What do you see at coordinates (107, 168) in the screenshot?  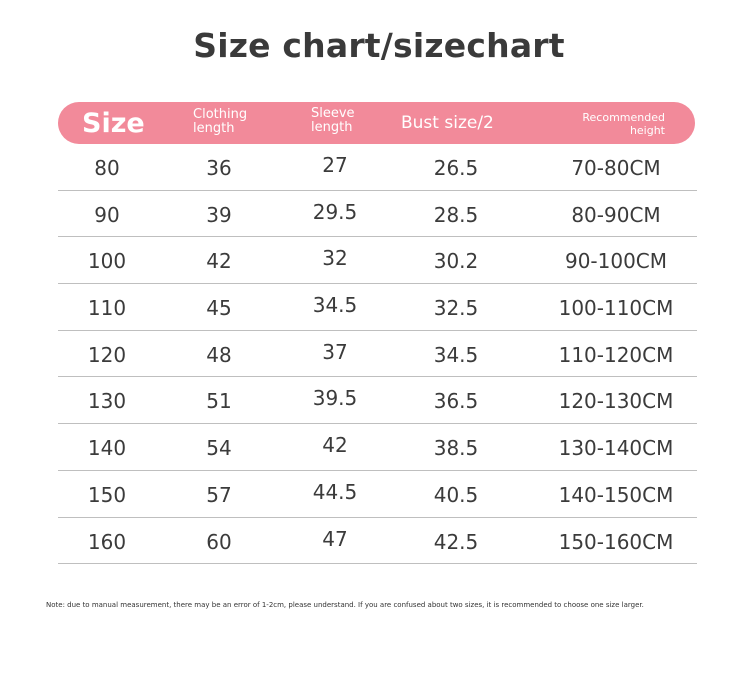 I see `cell-size: 80` at bounding box center [107, 168].